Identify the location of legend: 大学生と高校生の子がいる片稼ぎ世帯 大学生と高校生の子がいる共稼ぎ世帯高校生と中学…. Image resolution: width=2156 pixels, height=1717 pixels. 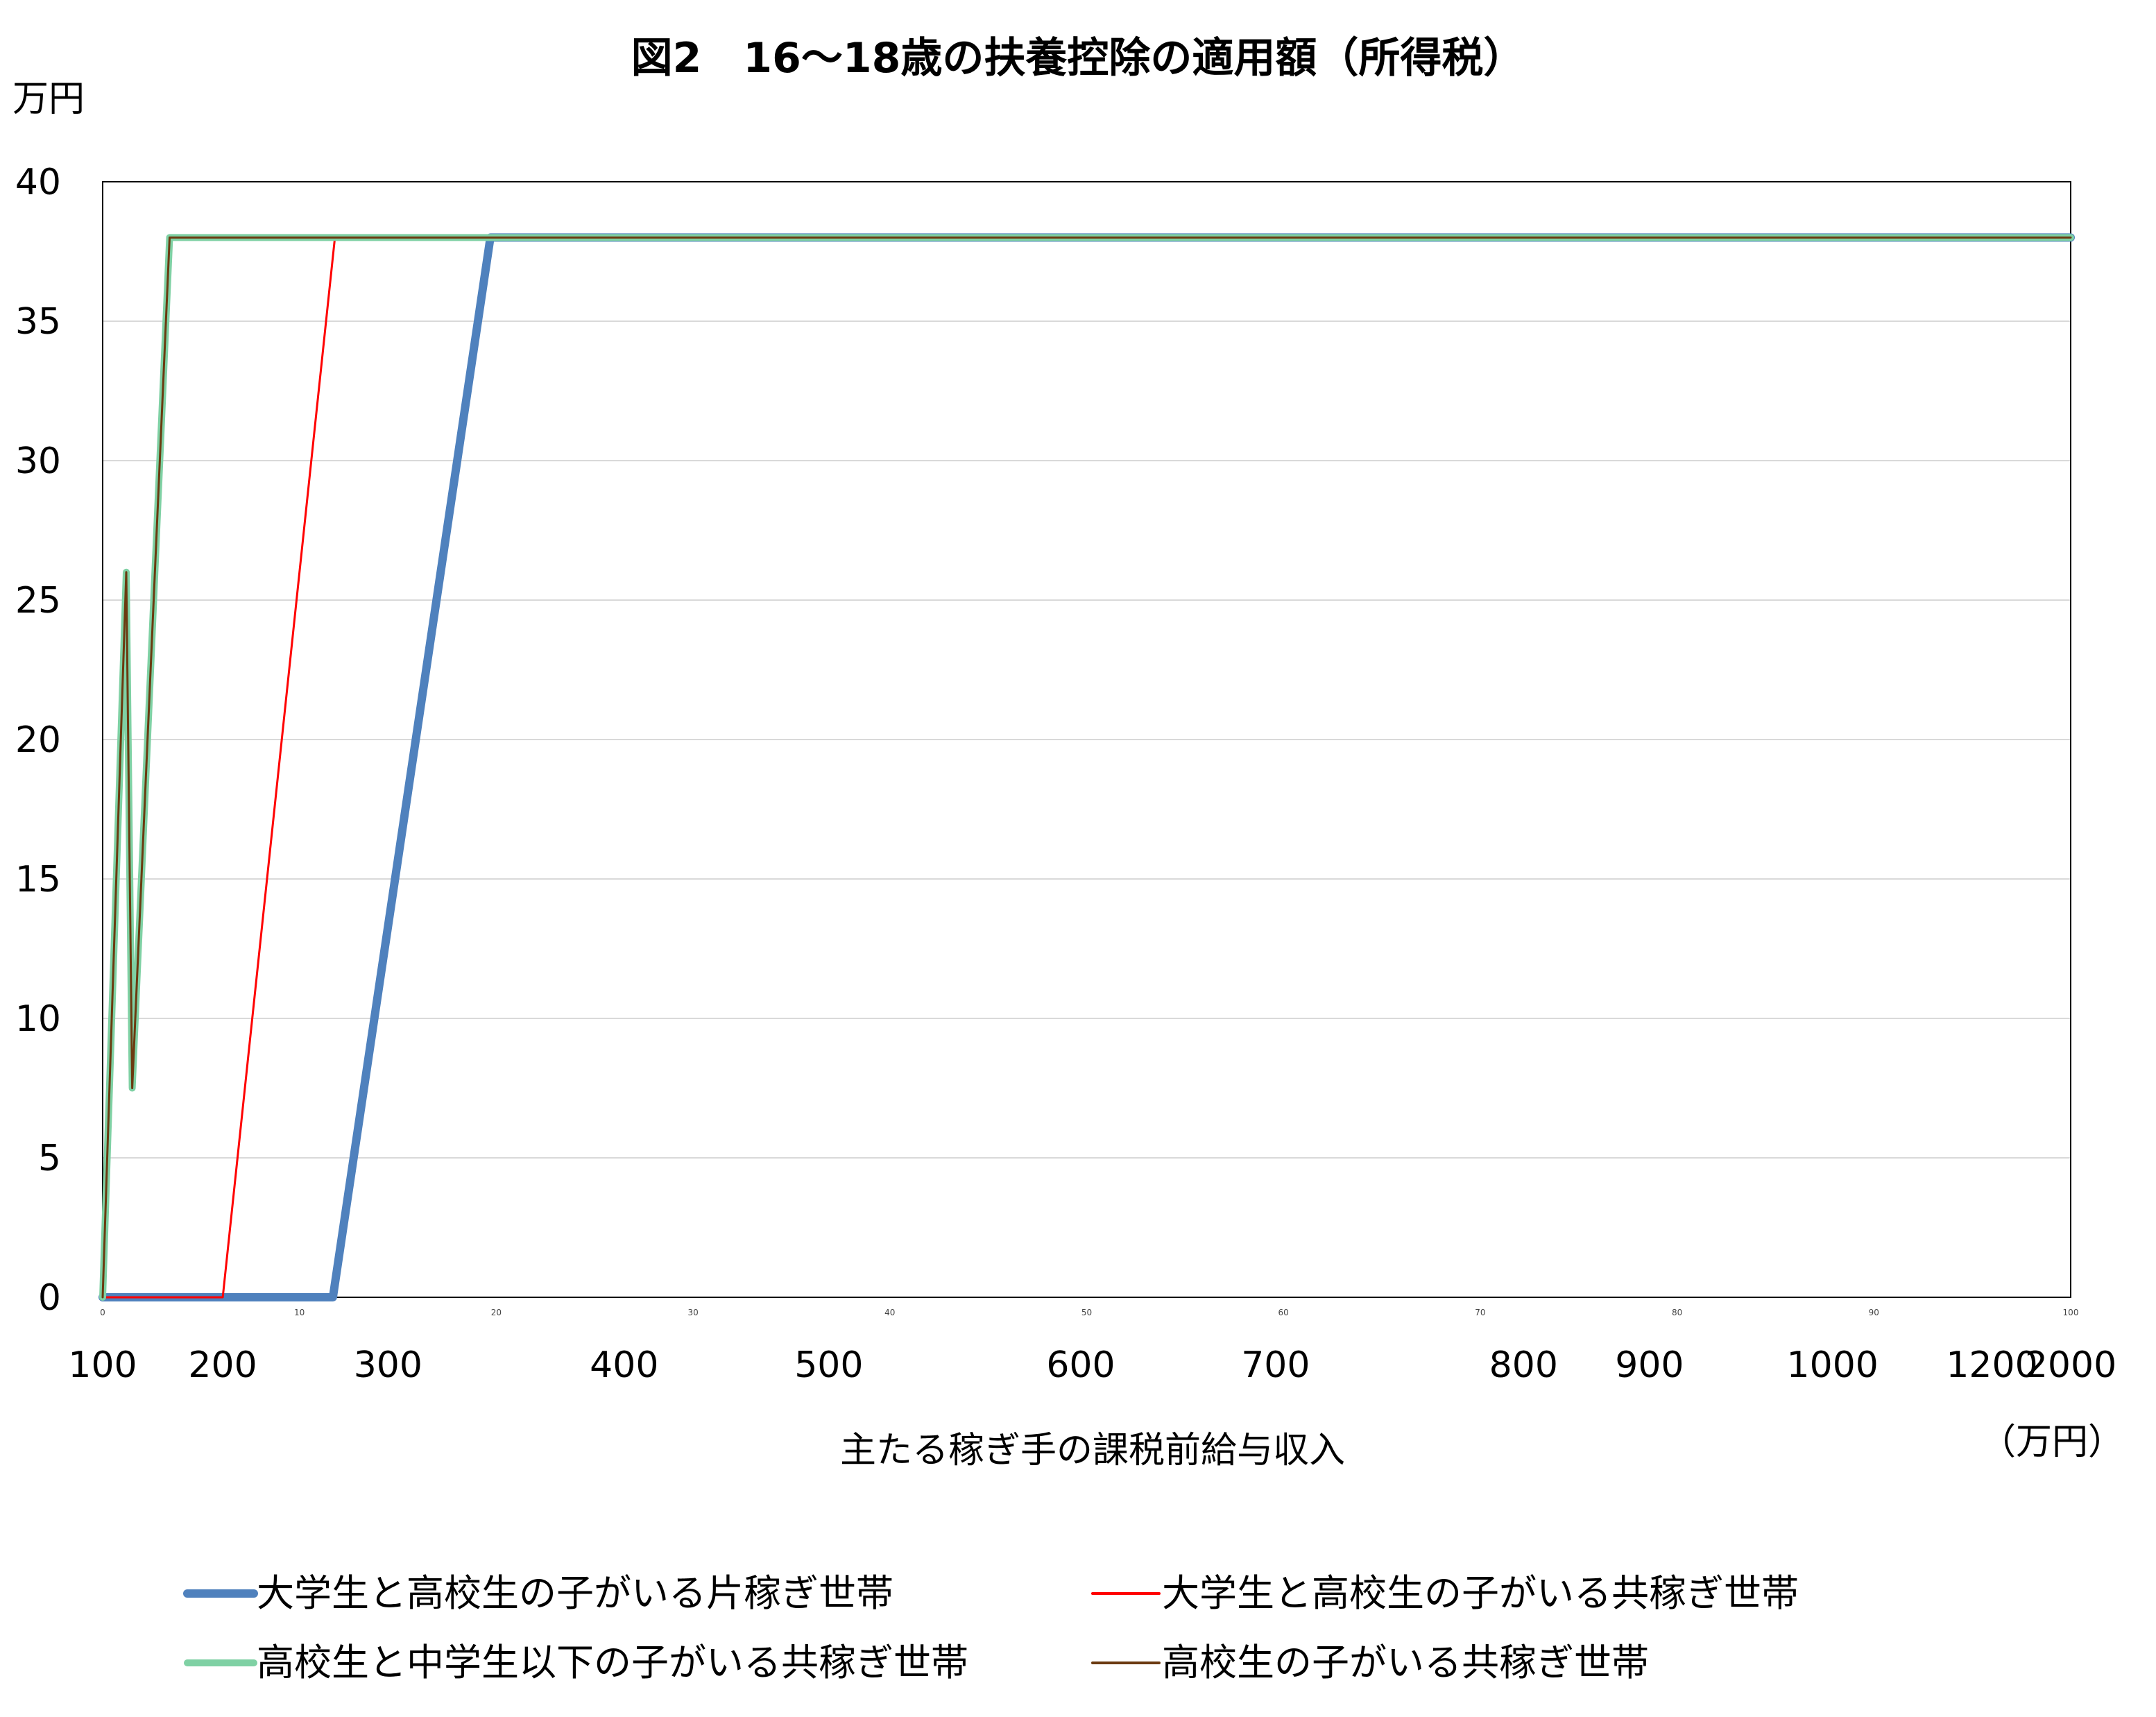
(991, 1627).